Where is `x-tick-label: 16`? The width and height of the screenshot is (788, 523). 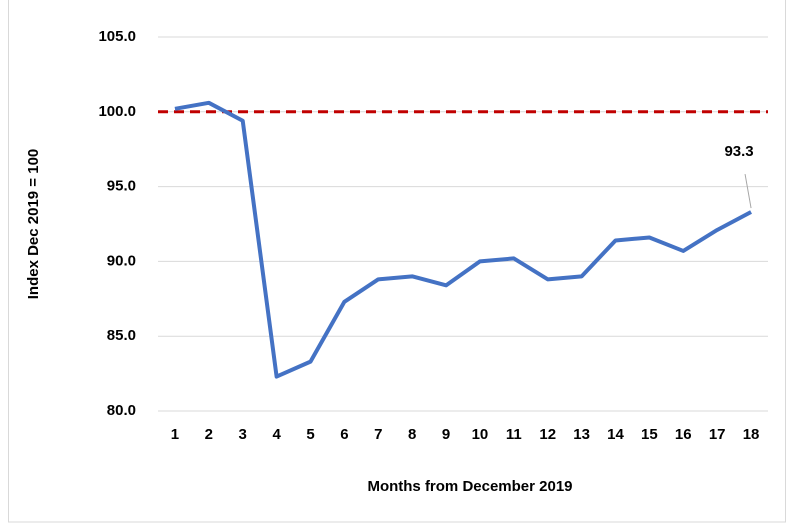
x-tick-label: 16 is located at coordinates (683, 434).